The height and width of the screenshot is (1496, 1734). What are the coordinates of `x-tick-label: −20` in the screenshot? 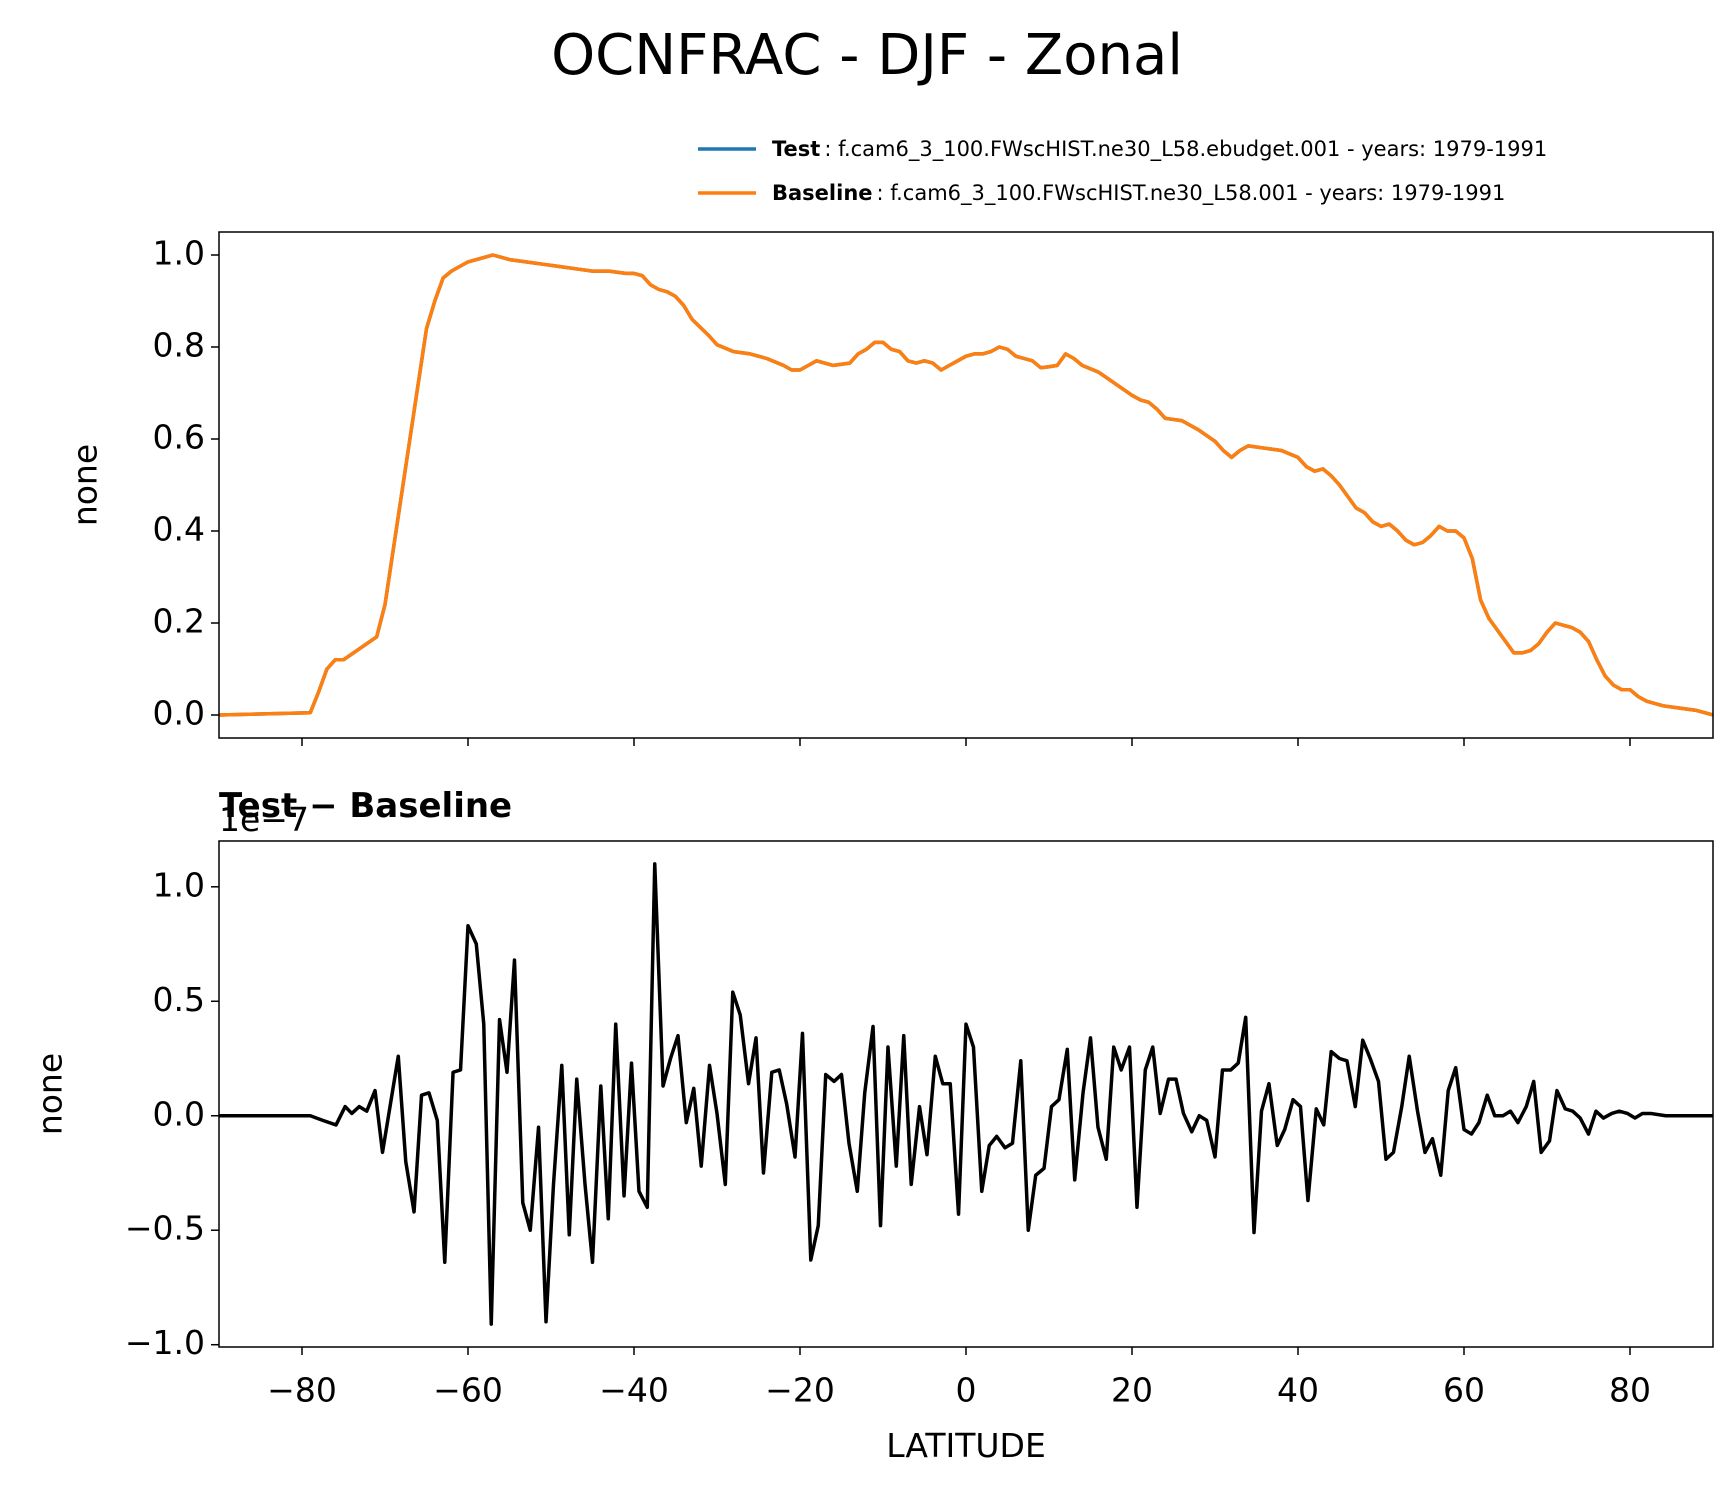 It's located at (800, 1390).